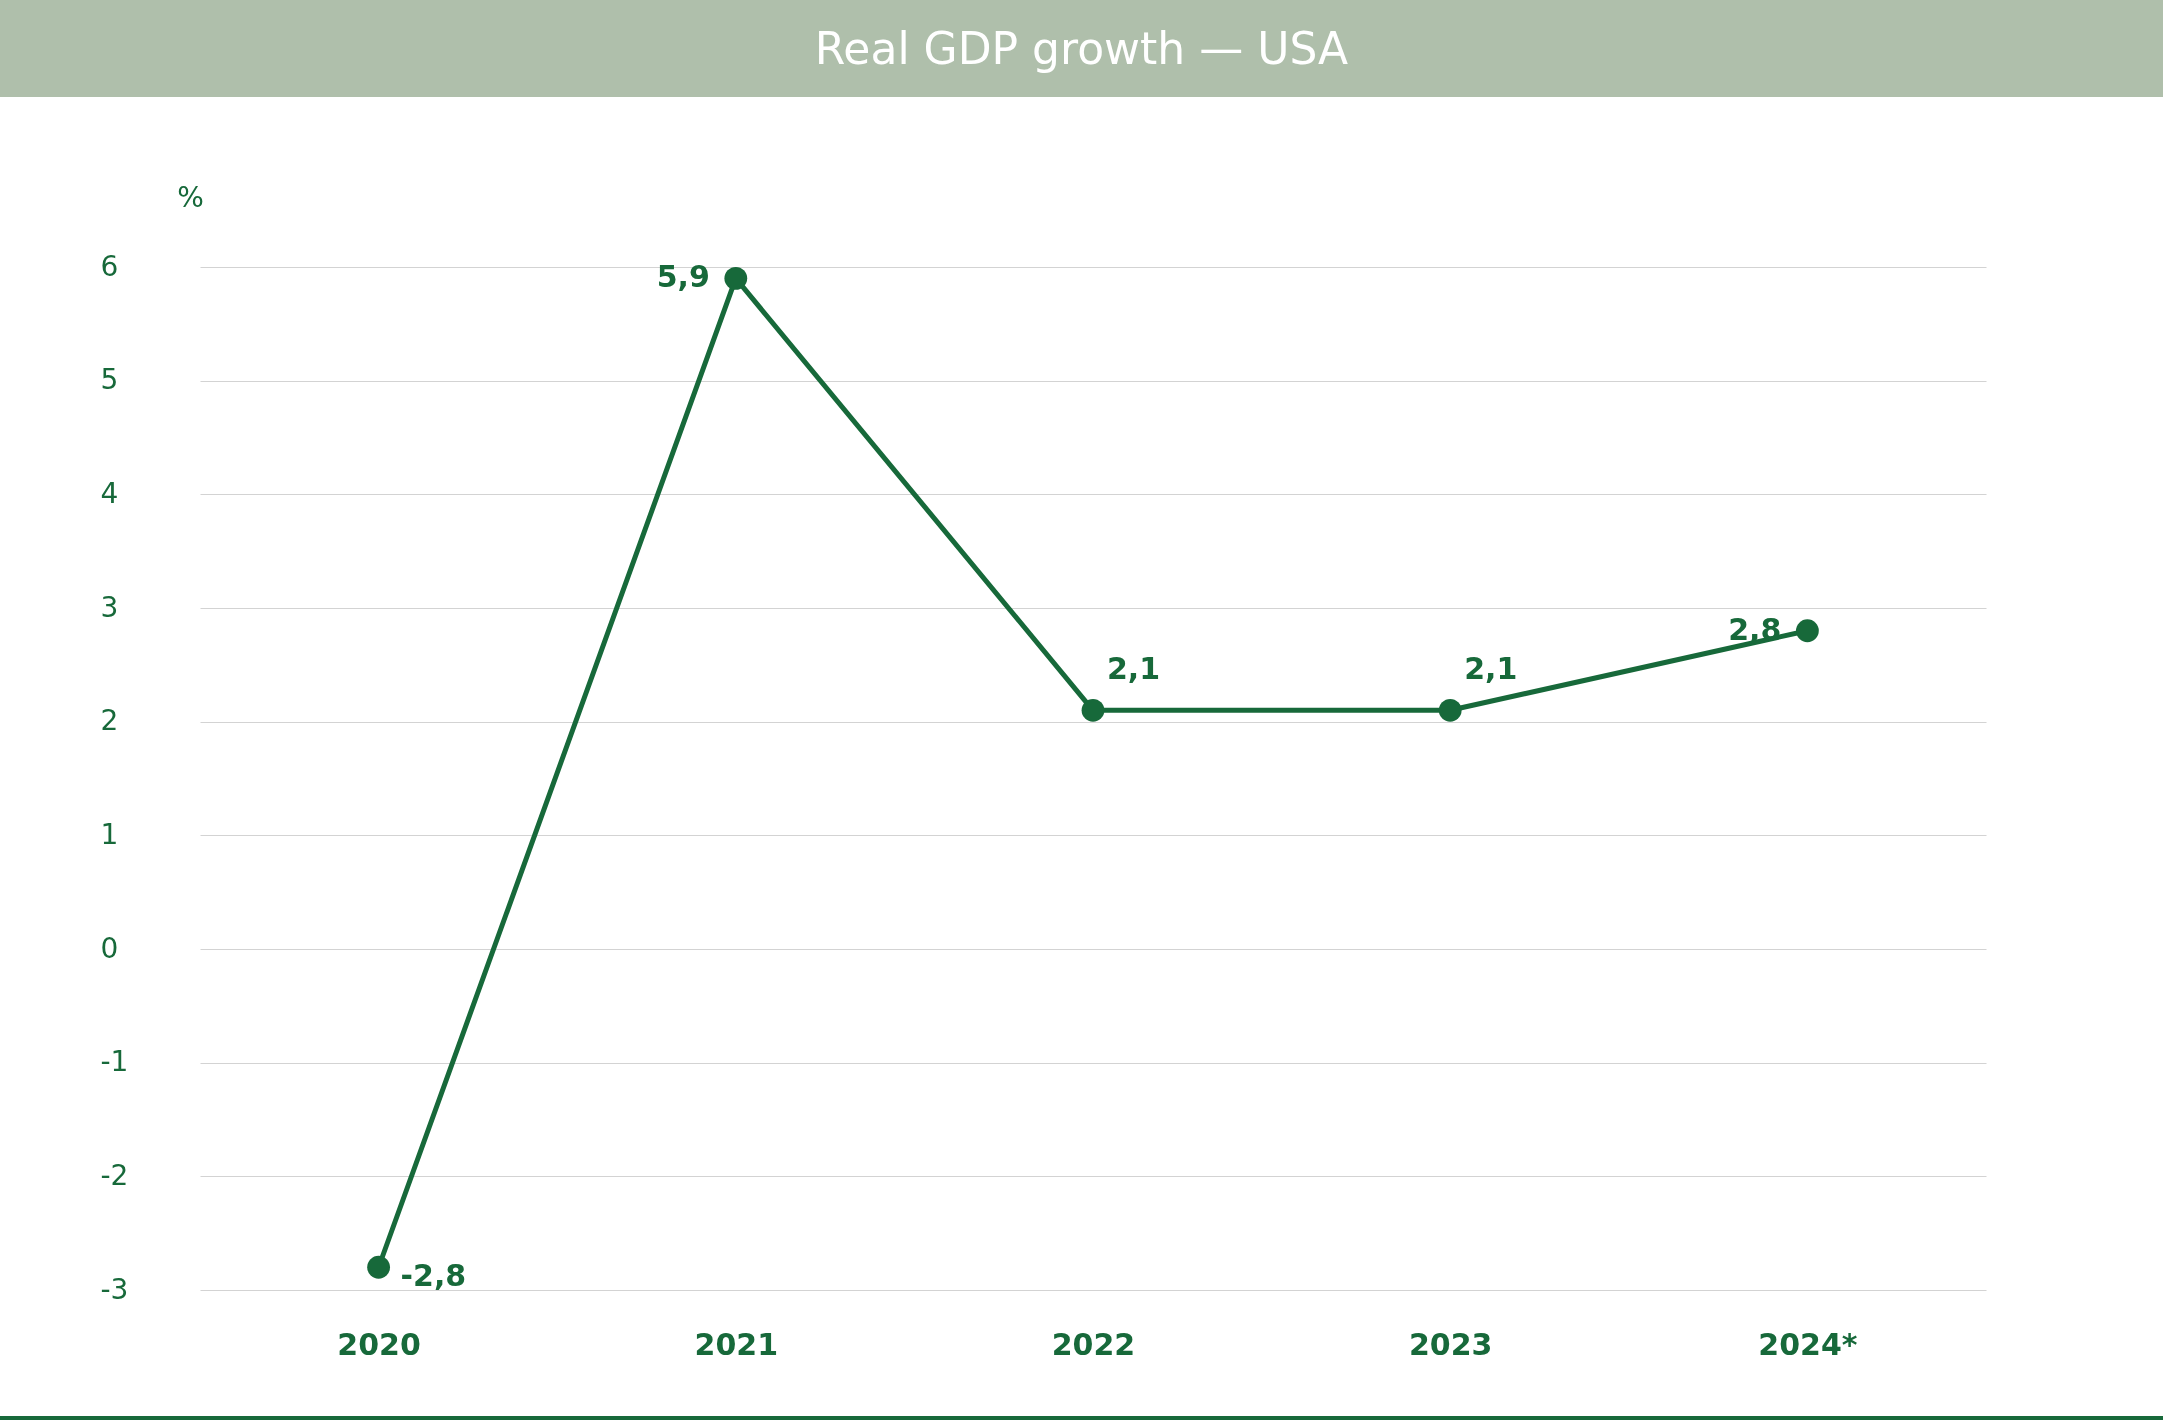 Image resolution: width=2163 pixels, height=1422 pixels. Describe the element at coordinates (114, 1289) in the screenshot. I see `y-tick-label: -3` at that location.